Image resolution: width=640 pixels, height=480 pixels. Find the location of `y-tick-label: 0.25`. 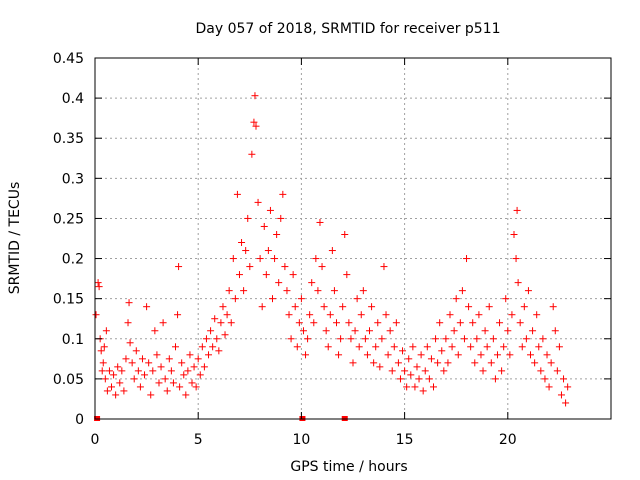

y-tick-label: 0.25 is located at coordinates (68, 219).